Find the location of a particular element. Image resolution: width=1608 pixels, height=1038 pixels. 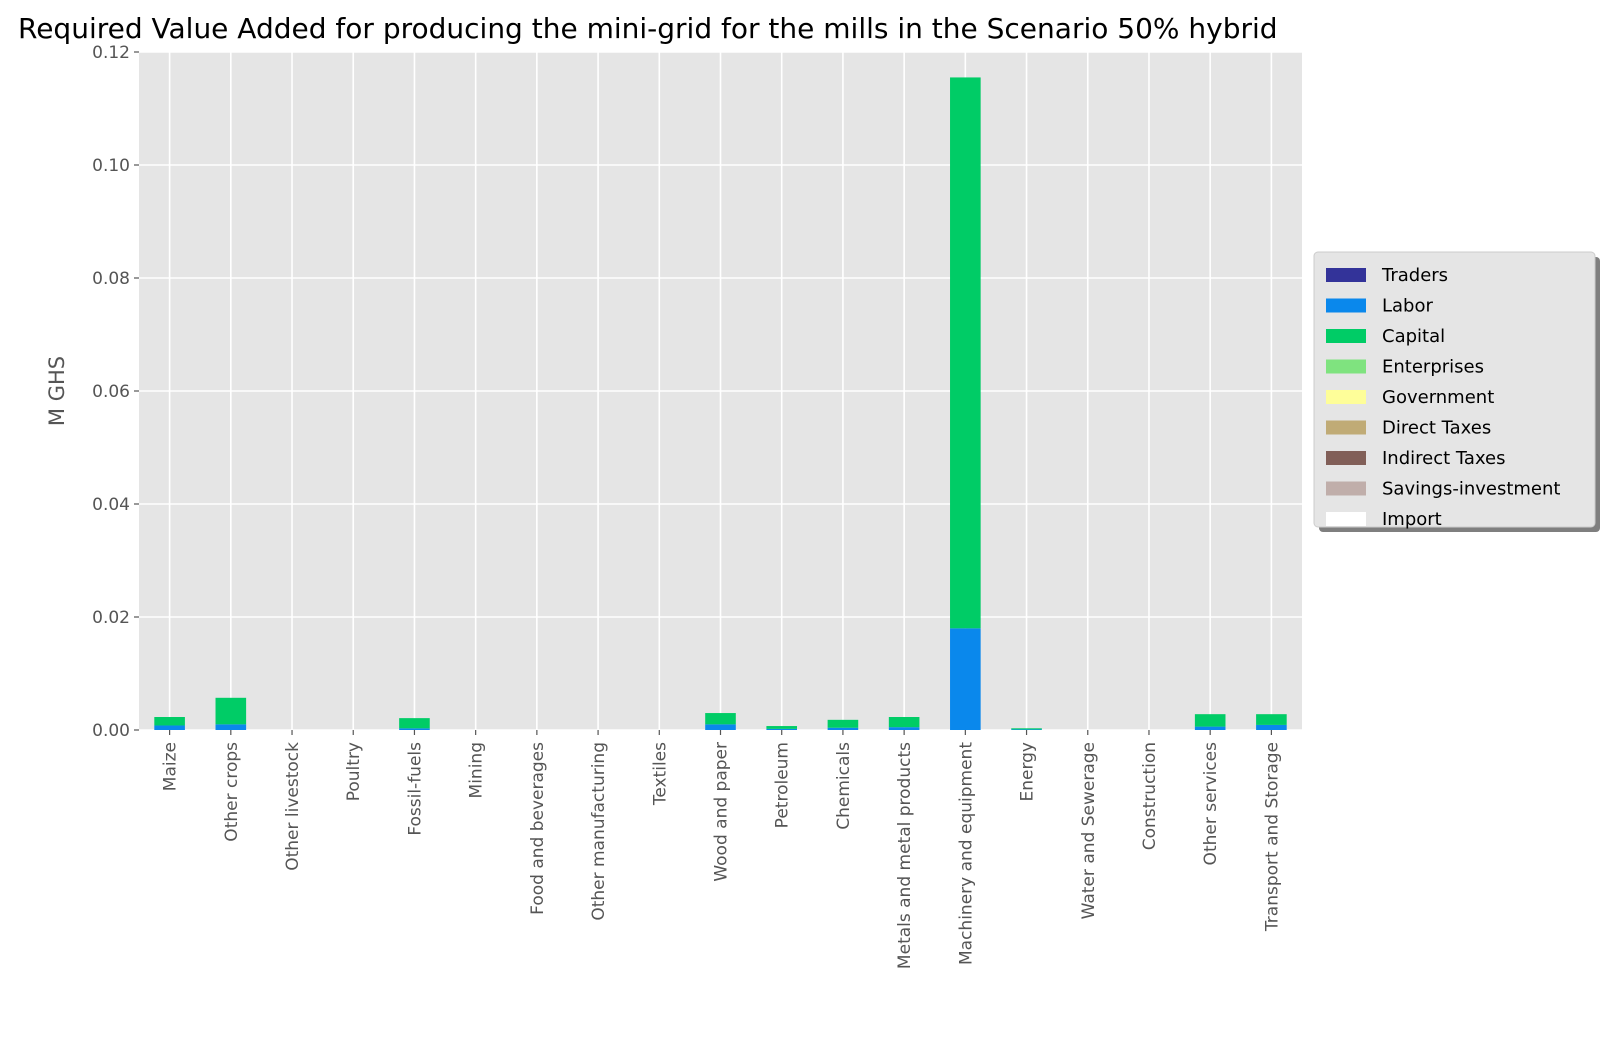

x-tick-label: Energy is located at coordinates (1028, 772).